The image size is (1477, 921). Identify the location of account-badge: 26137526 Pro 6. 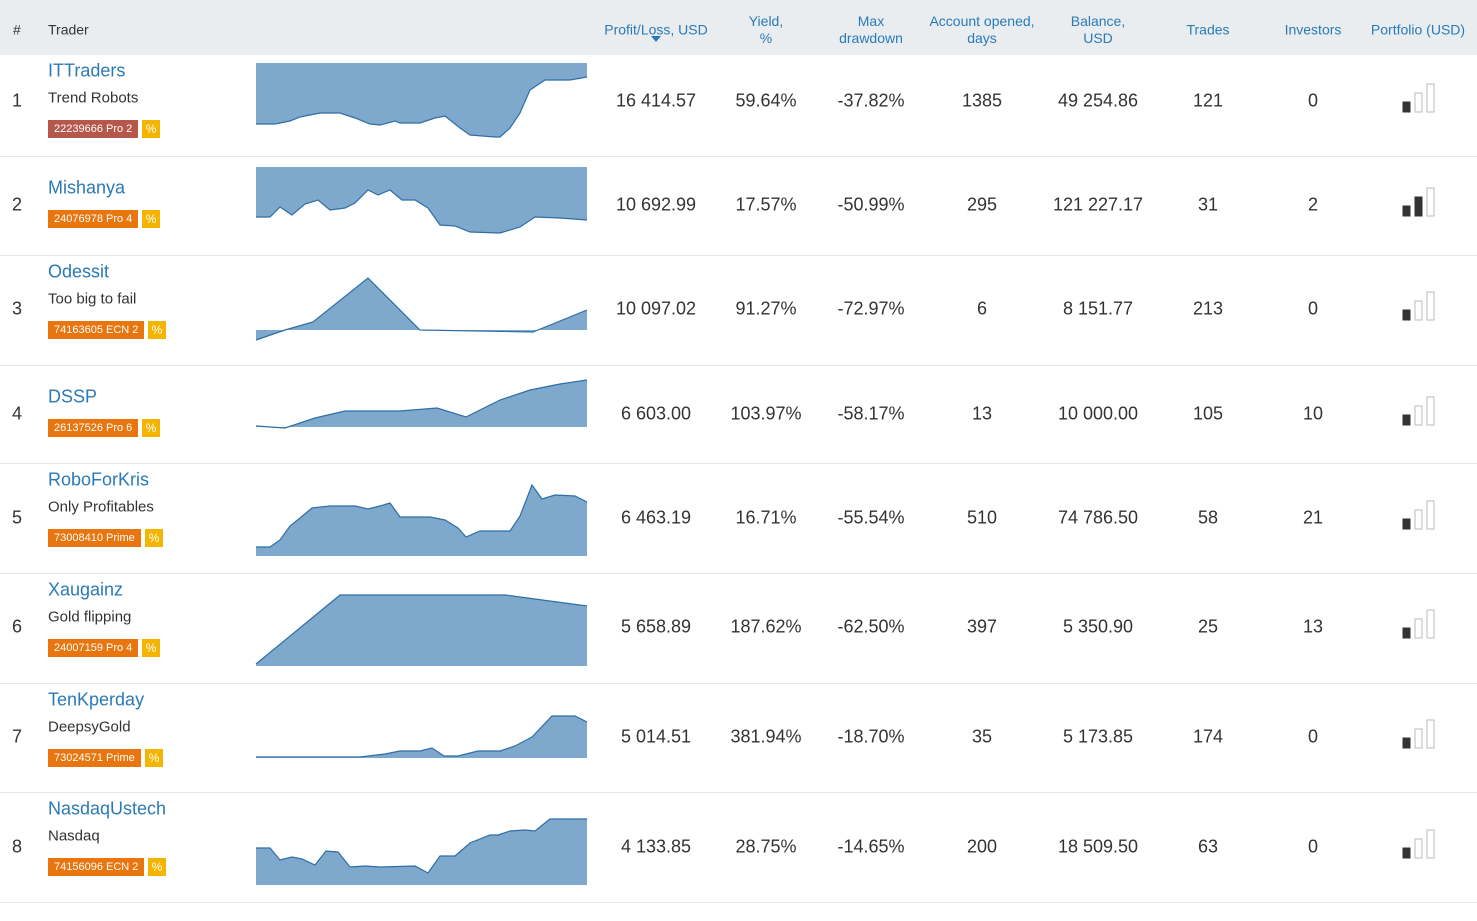
(93, 428).